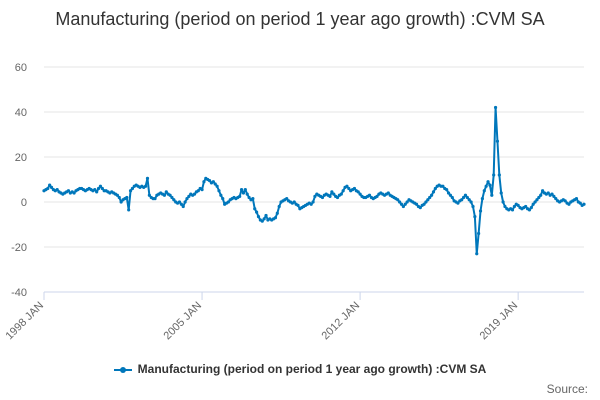  I want to click on legend-marker-icon, so click(122, 370).